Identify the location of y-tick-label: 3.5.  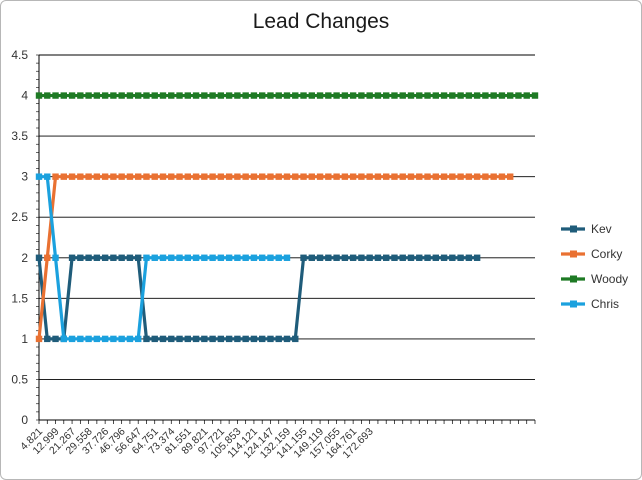
(19, 136).